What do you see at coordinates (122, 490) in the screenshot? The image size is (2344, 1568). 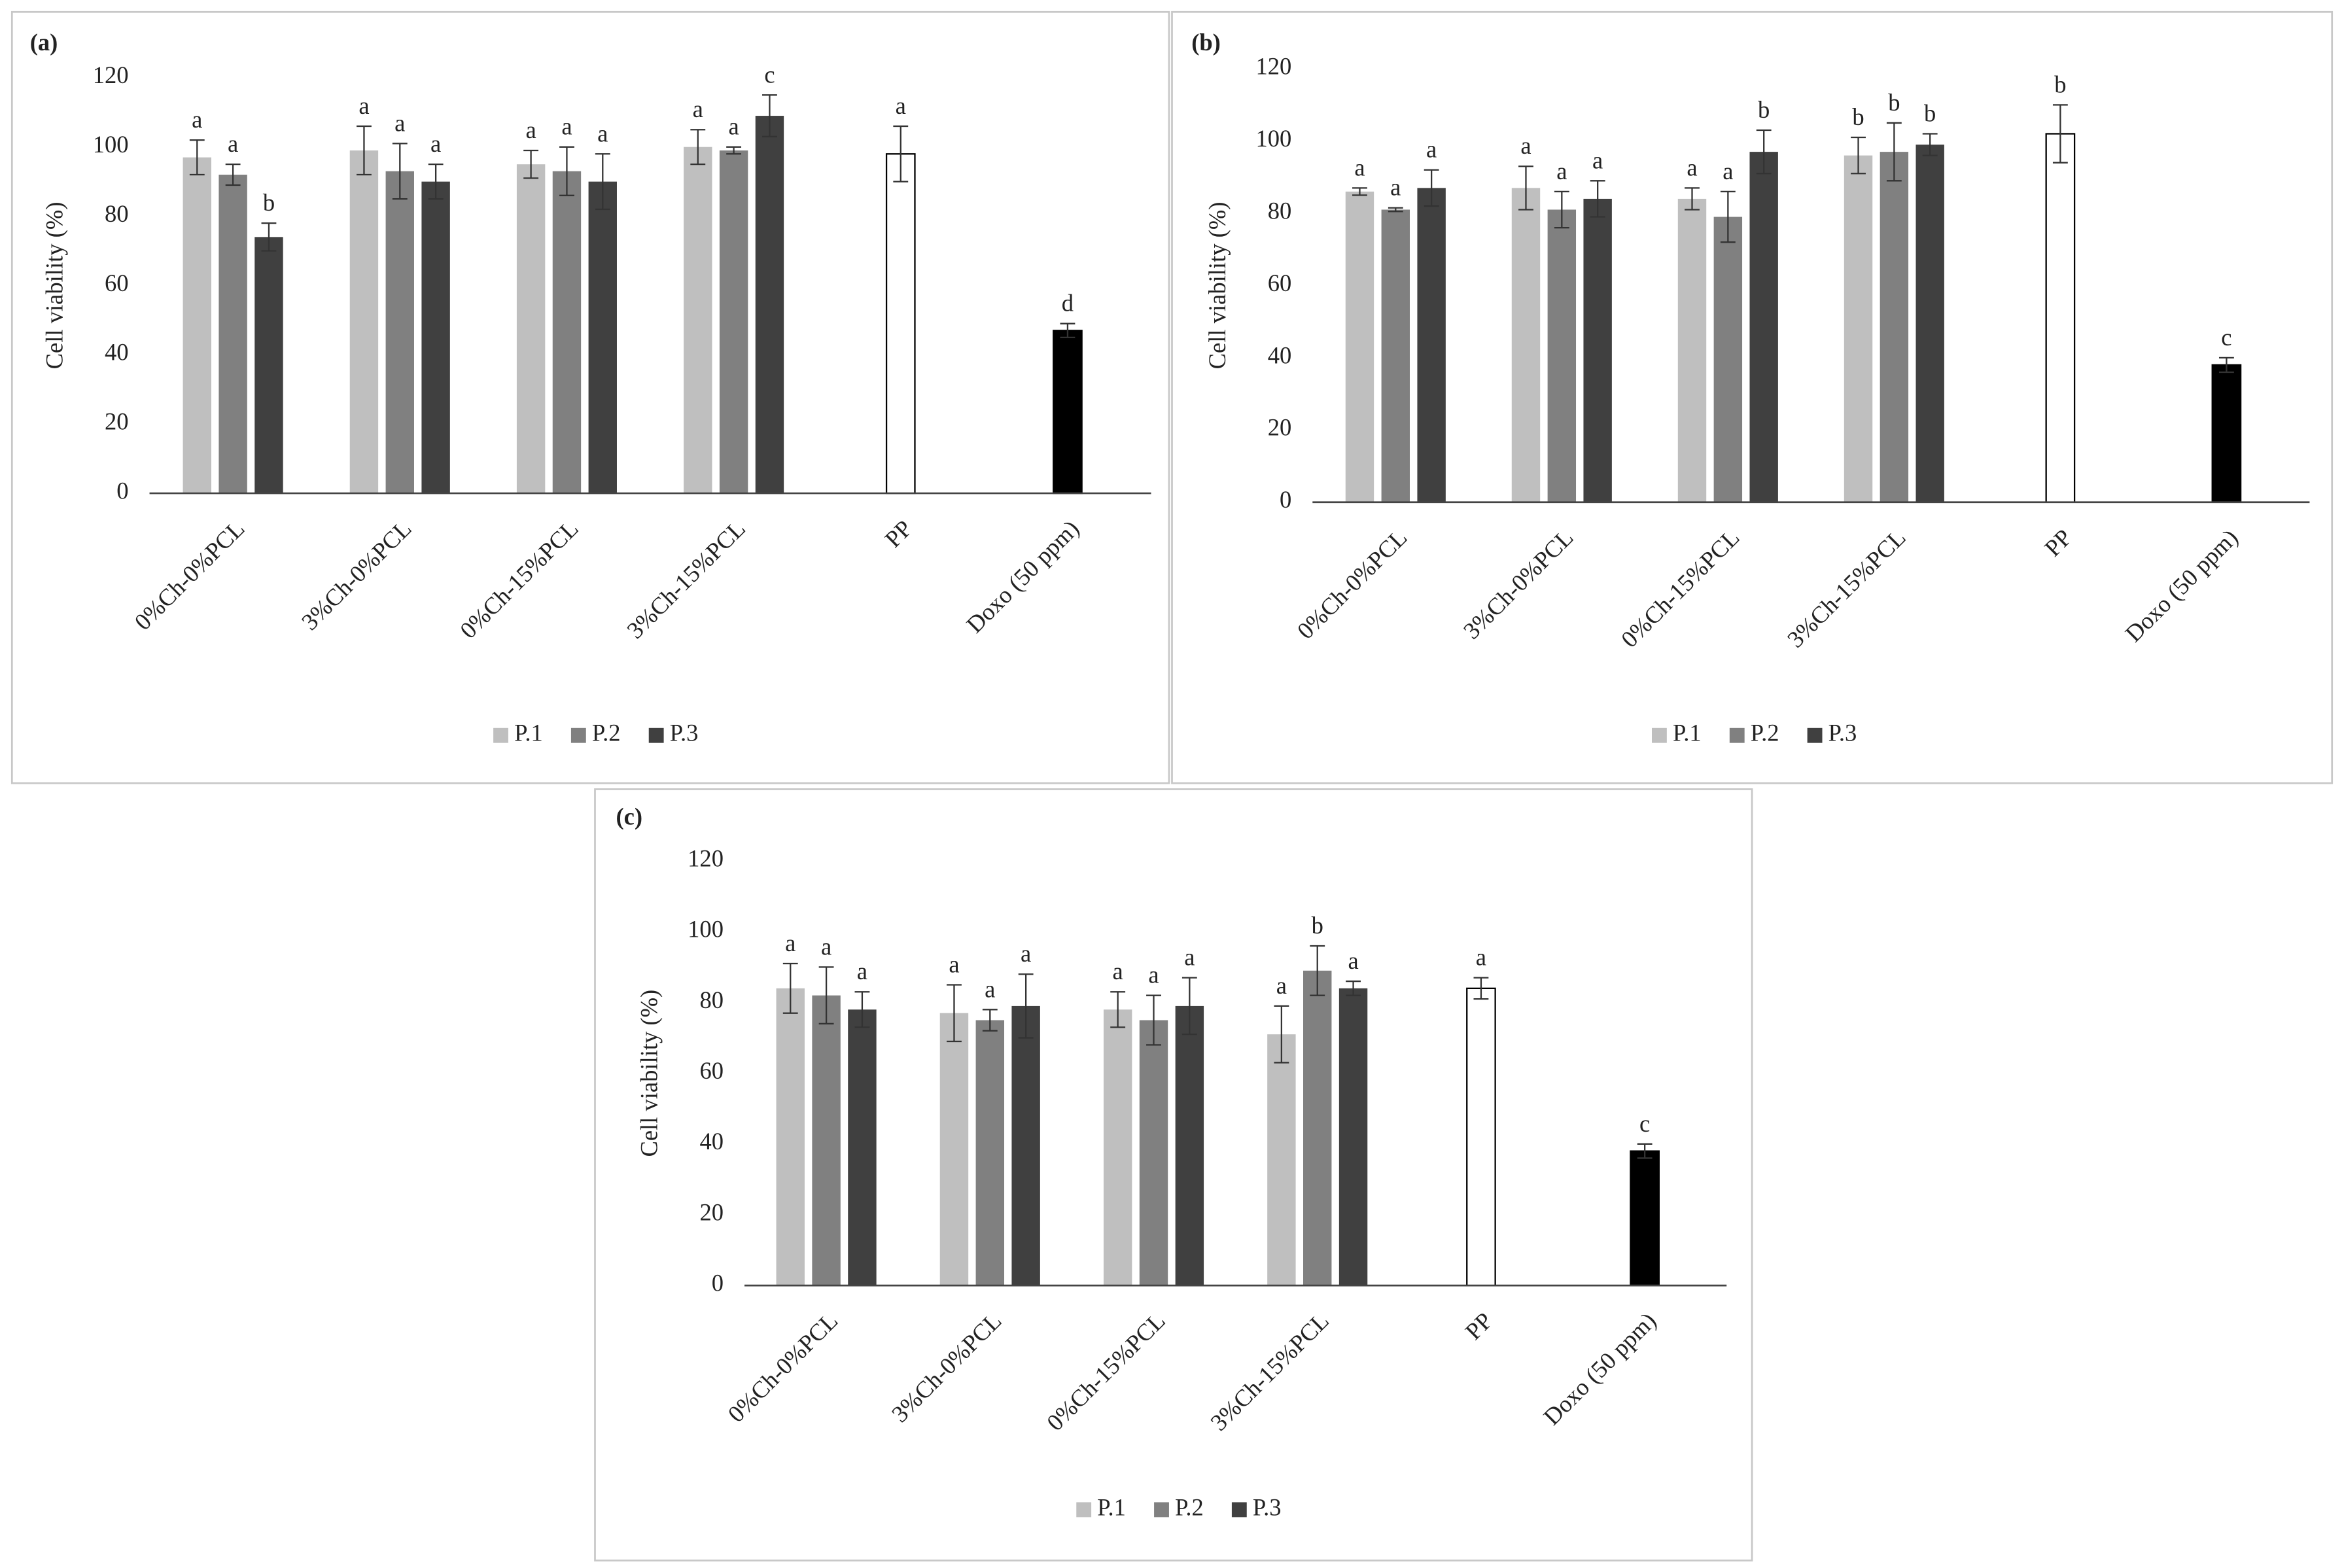 I see `y-tick-label: 0` at bounding box center [122, 490].